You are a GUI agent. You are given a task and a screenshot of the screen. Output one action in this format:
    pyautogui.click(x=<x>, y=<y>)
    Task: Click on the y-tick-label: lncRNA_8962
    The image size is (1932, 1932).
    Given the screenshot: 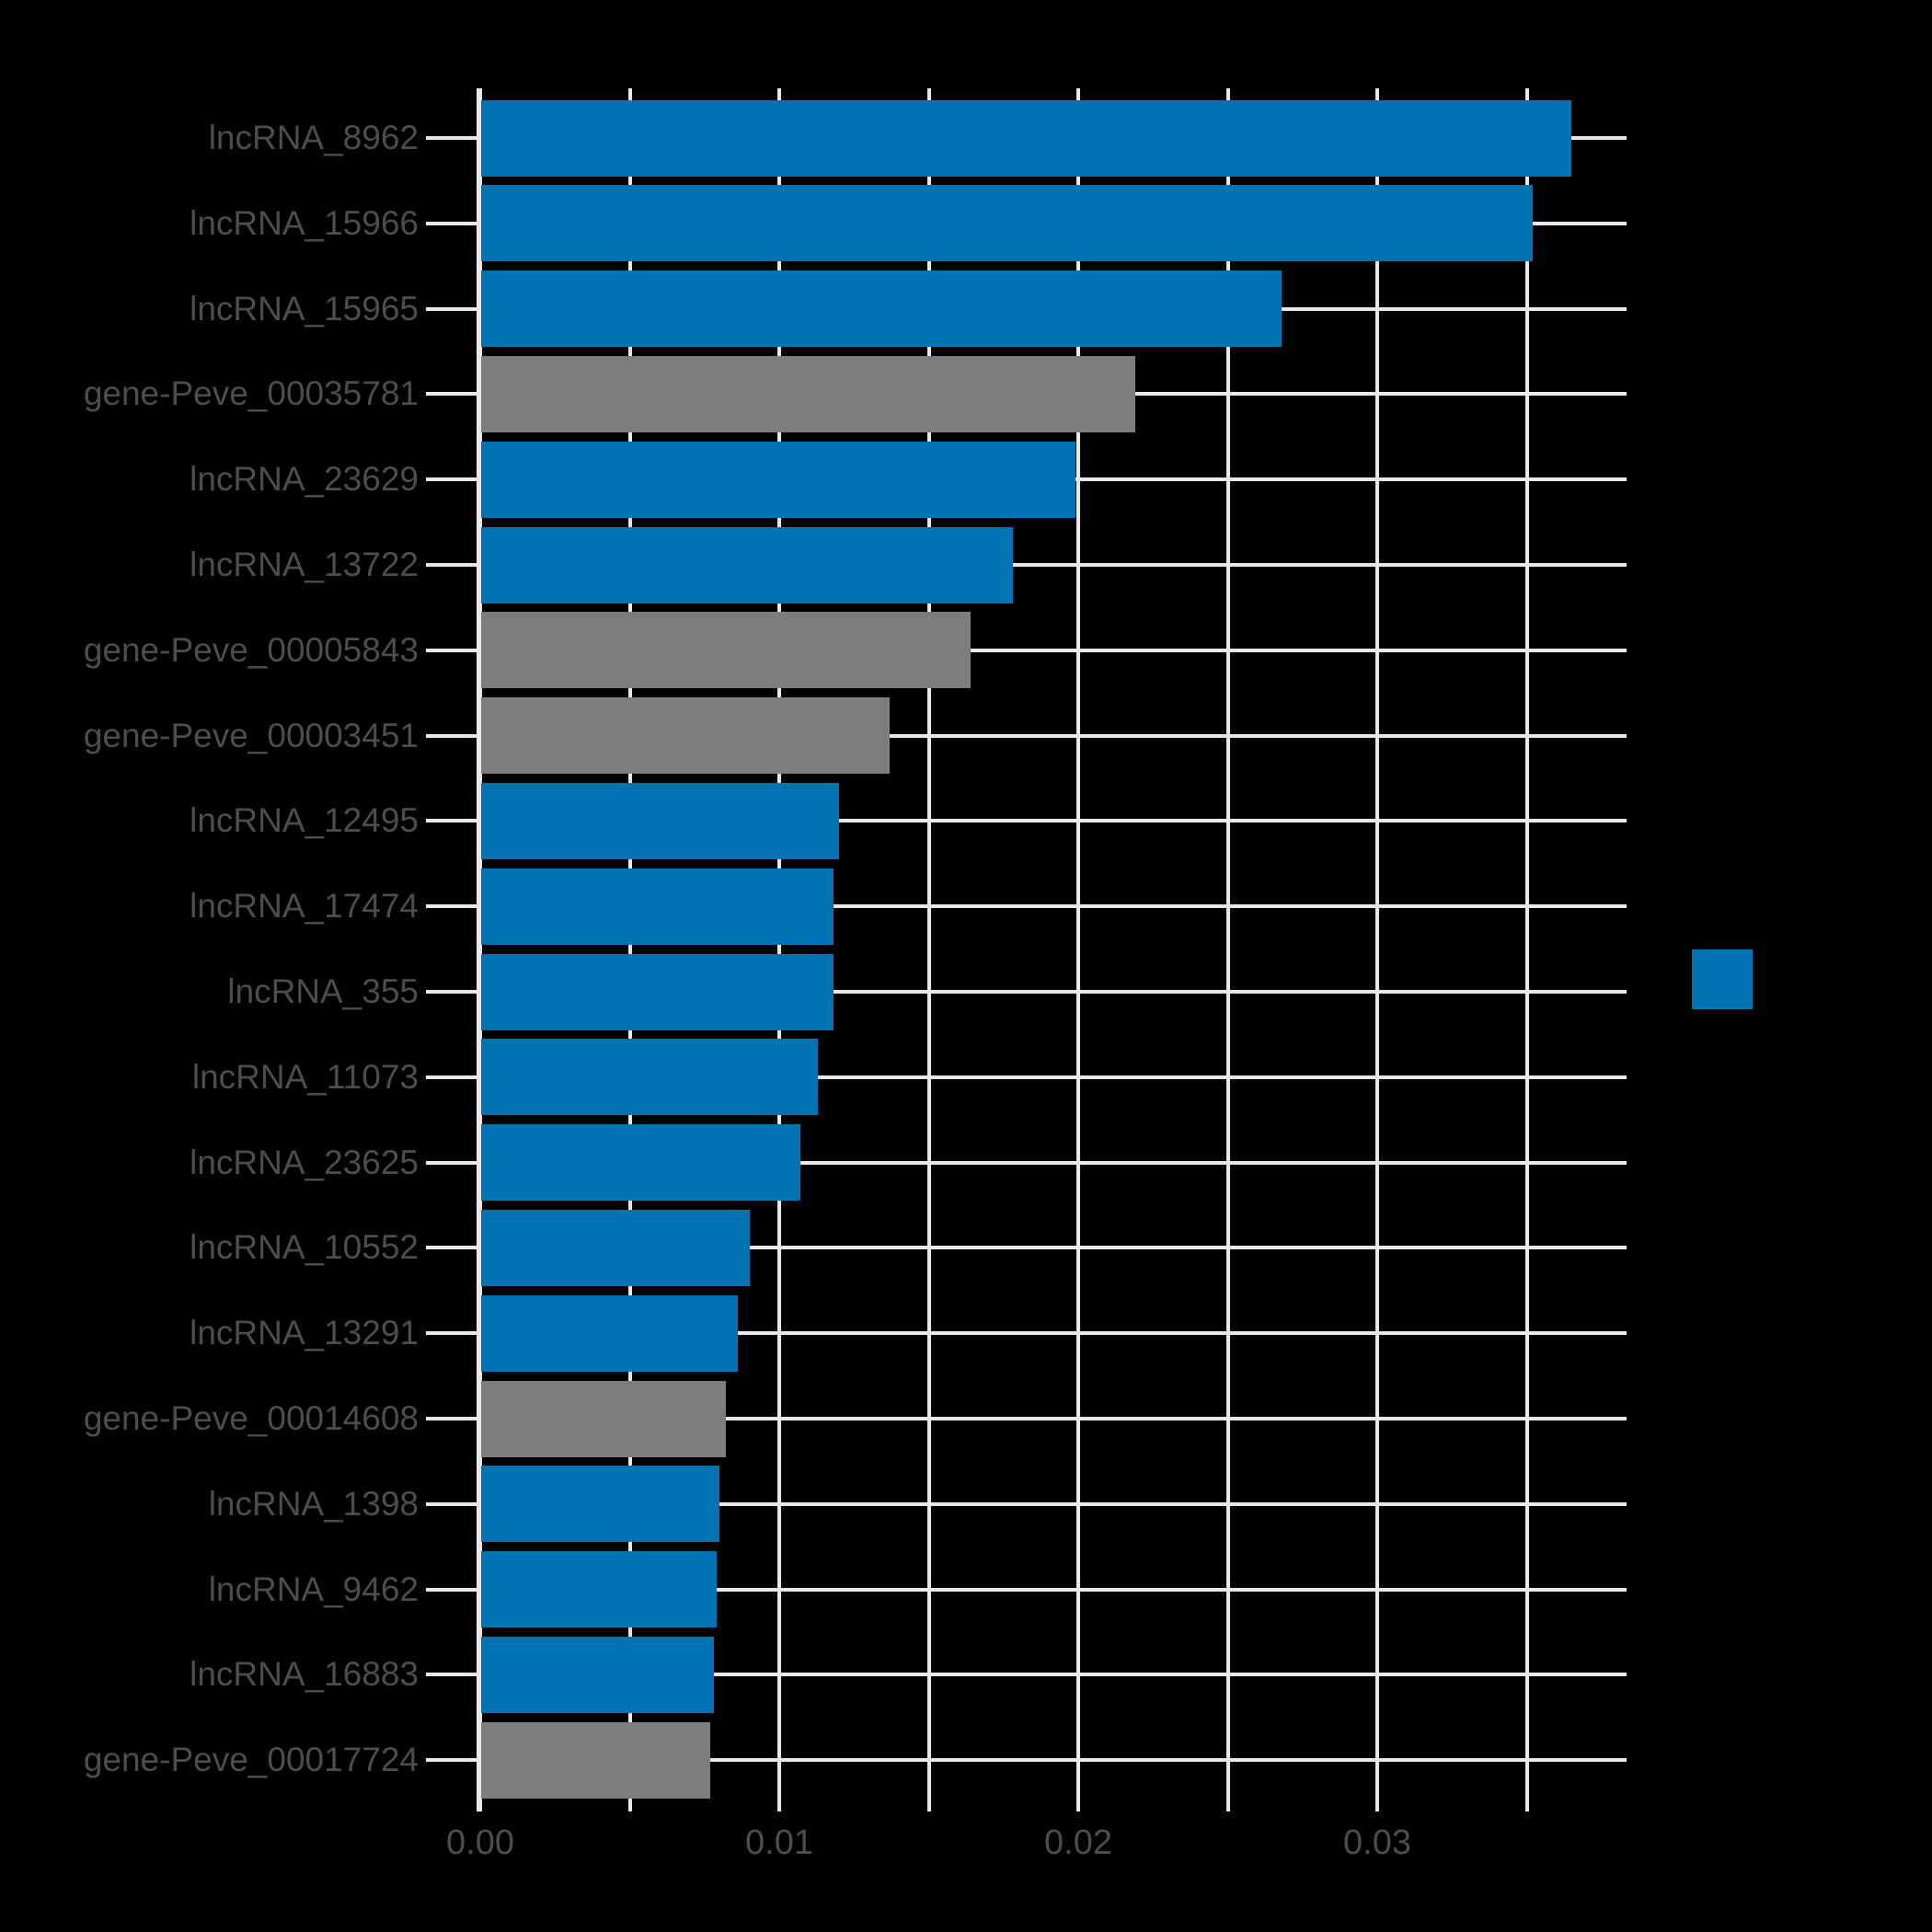 What is the action you would take?
    pyautogui.click(x=313, y=137)
    